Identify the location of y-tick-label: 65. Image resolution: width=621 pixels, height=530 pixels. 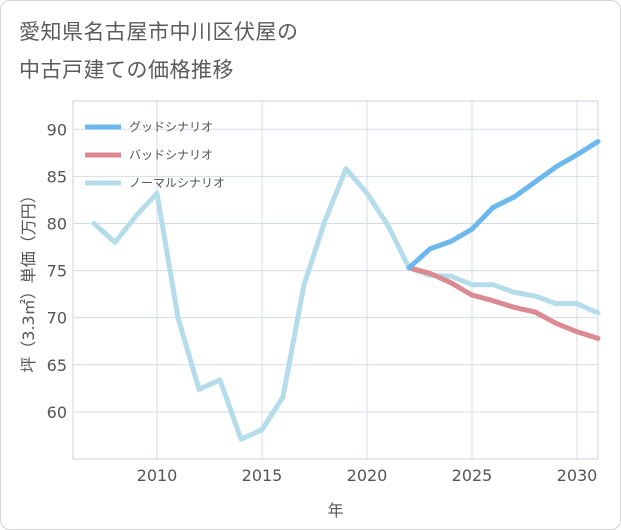
(57, 365).